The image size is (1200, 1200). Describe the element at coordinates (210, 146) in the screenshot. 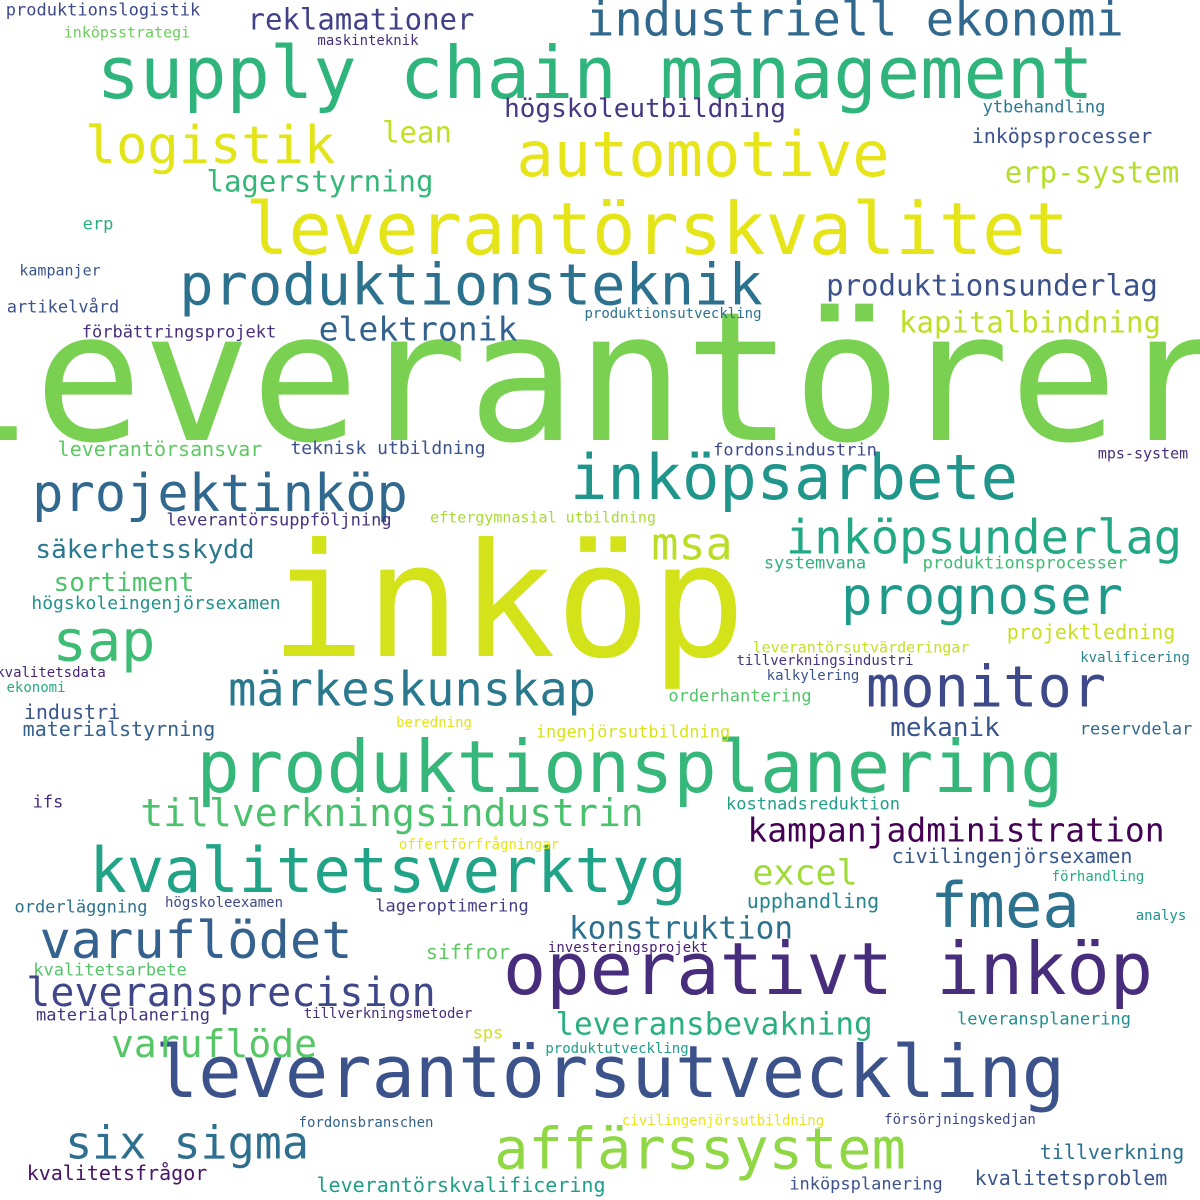

I see `word-logistik: logistik` at that location.